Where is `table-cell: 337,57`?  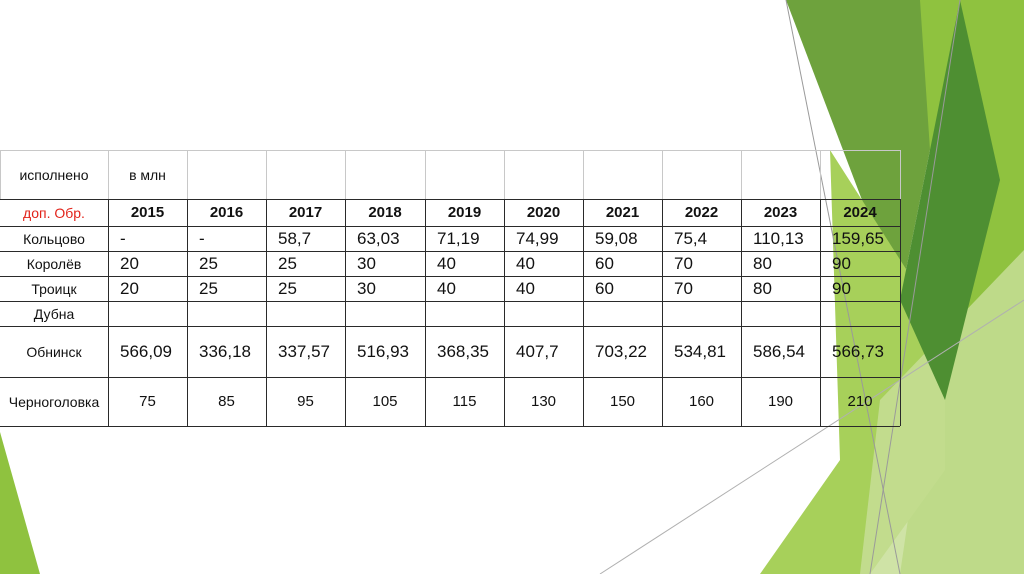 table-cell: 337,57 is located at coordinates (304, 351).